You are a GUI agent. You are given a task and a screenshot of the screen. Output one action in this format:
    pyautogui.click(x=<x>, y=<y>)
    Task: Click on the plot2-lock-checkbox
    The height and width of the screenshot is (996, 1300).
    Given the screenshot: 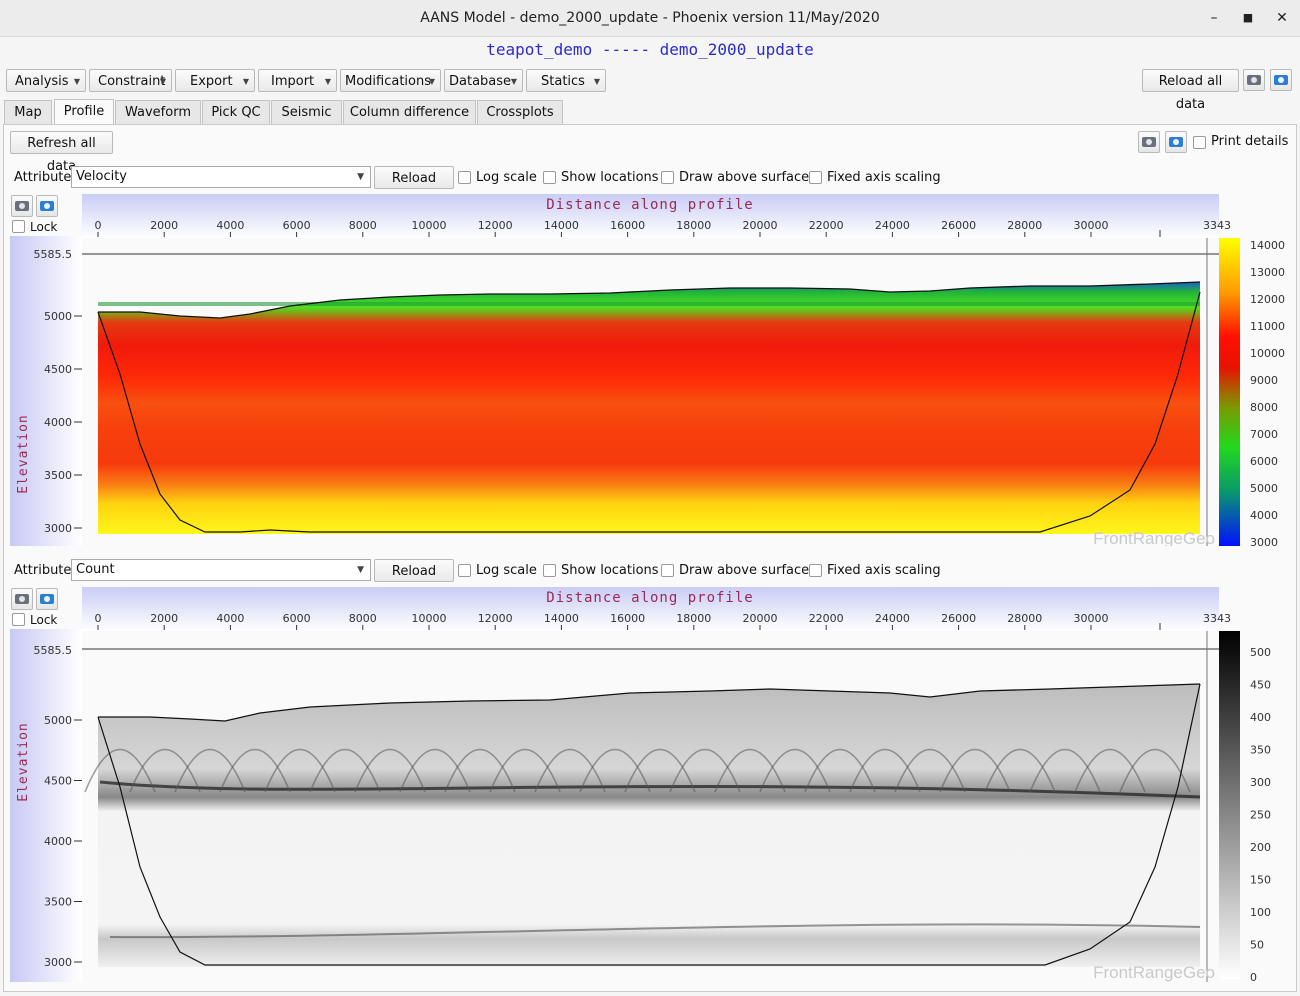 What is the action you would take?
    pyautogui.click(x=18, y=619)
    